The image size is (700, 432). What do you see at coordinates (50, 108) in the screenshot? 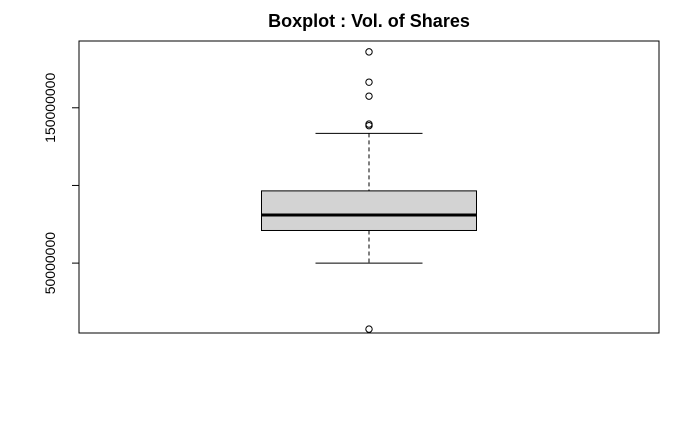
I see `y-tick-label-2: 150000000` at bounding box center [50, 108].